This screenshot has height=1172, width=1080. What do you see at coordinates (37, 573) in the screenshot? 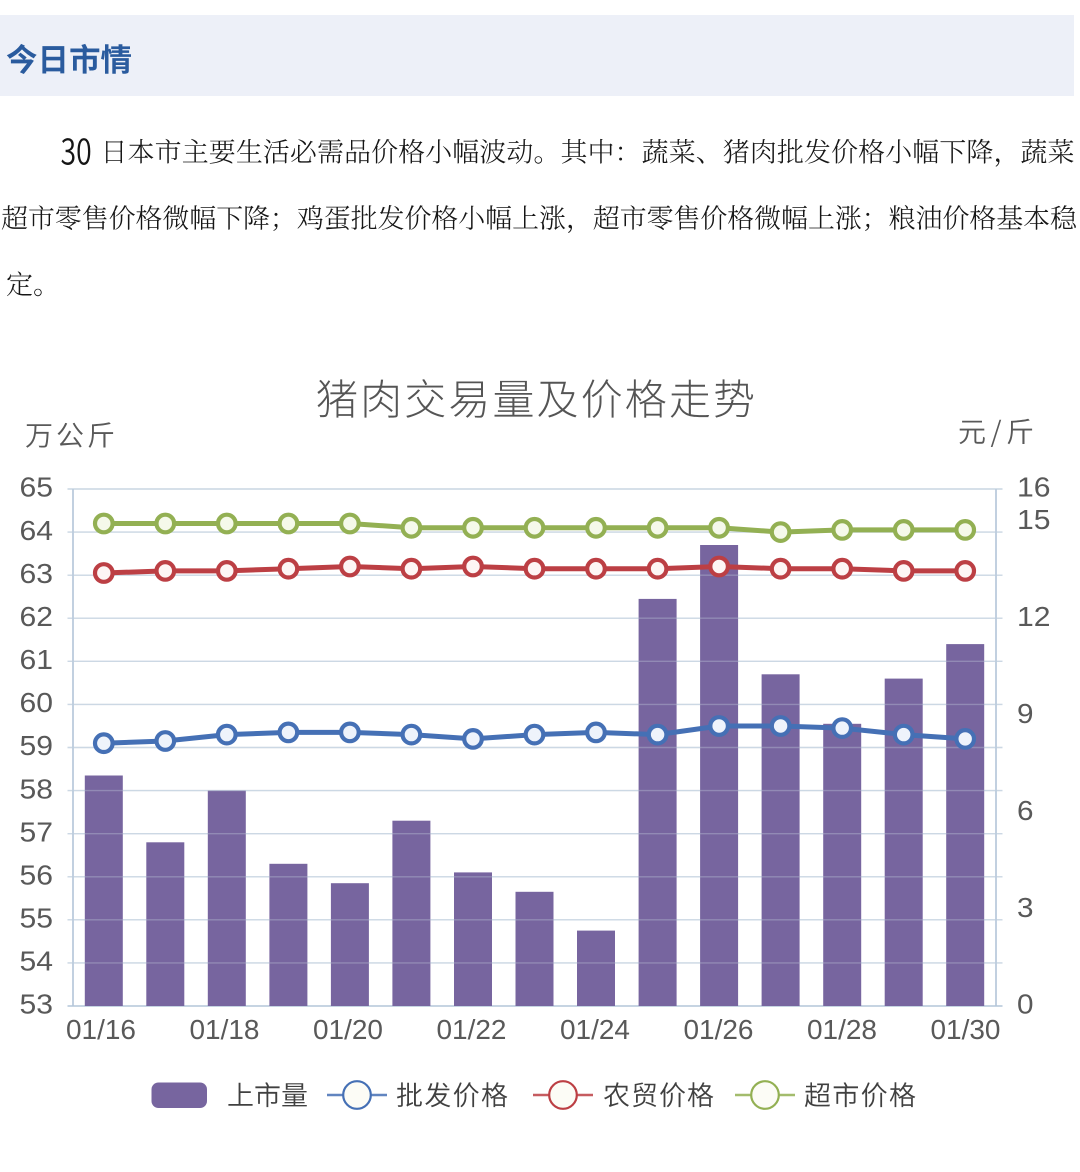
I see `svg-text: 63` at bounding box center [37, 573].